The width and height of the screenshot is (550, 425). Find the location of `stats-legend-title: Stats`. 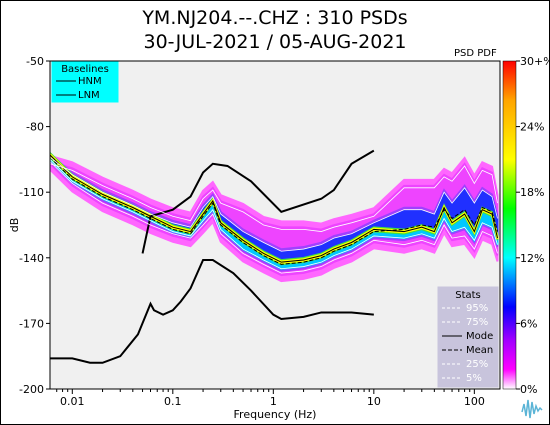

stats-legend-title: Stats is located at coordinates (468, 295).